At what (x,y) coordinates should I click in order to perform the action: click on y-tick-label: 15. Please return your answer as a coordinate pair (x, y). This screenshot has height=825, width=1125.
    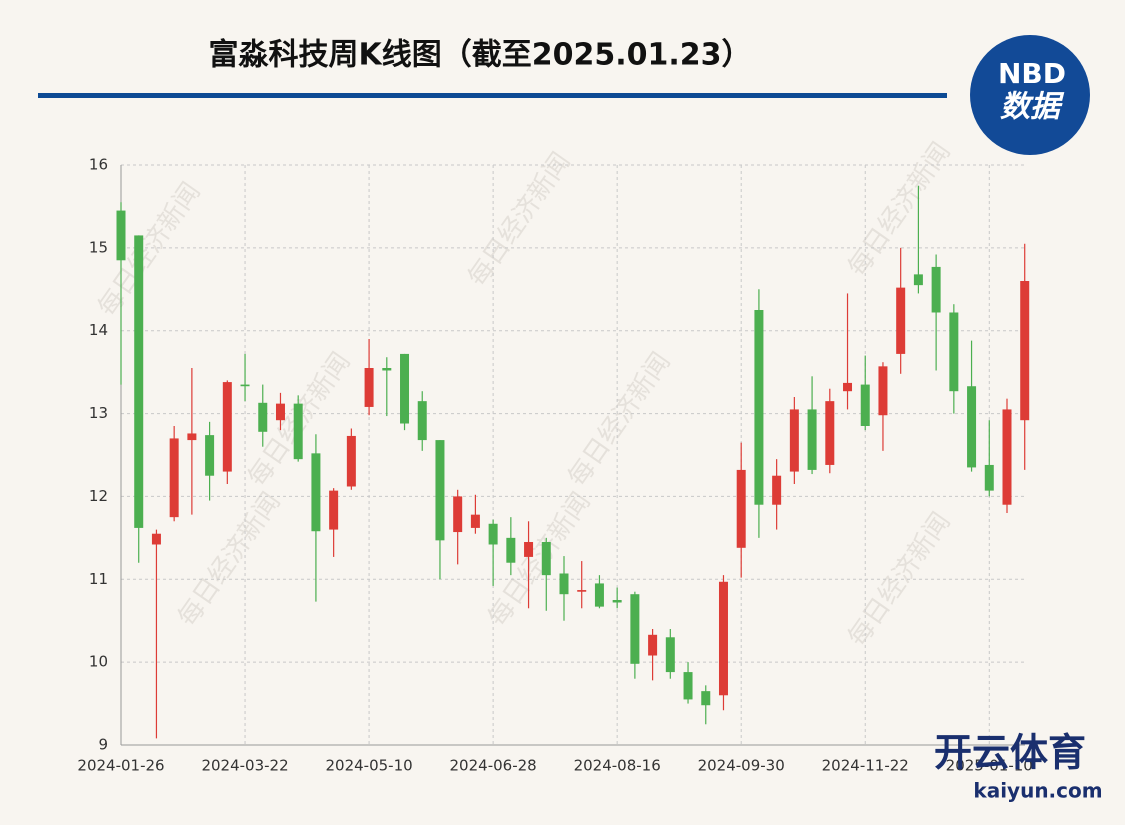
    Looking at the image, I should click on (98, 247).